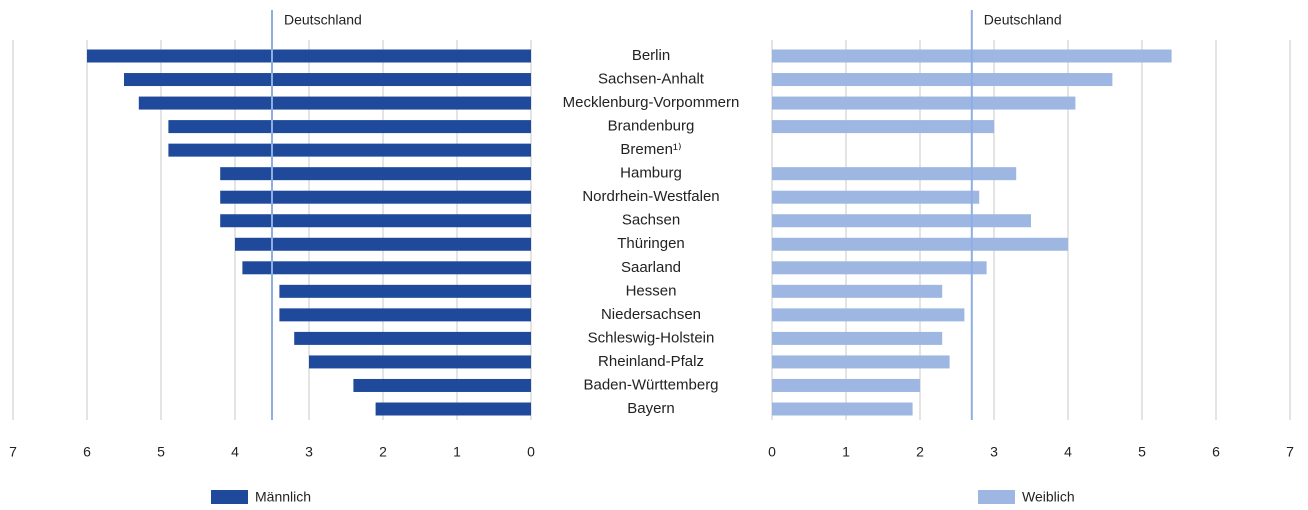 This screenshot has height=510, width=1308. I want to click on category-label: Sachsen-Anhalt, so click(651, 79).